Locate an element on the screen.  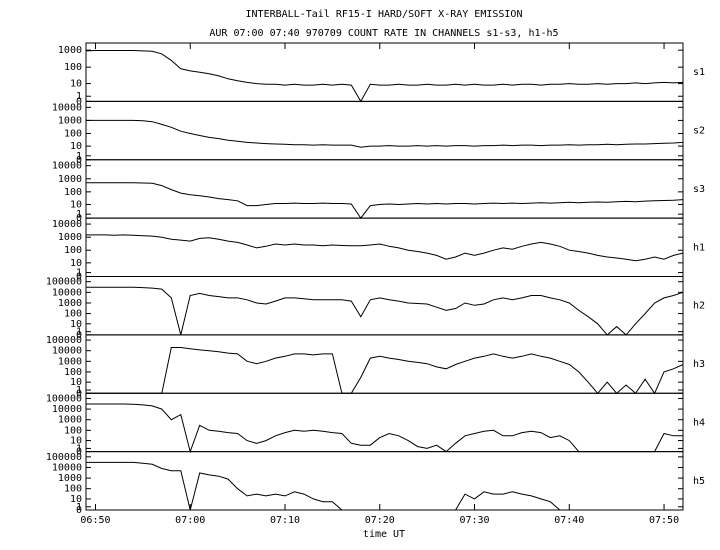
panel-label: s2 is located at coordinates (699, 131).